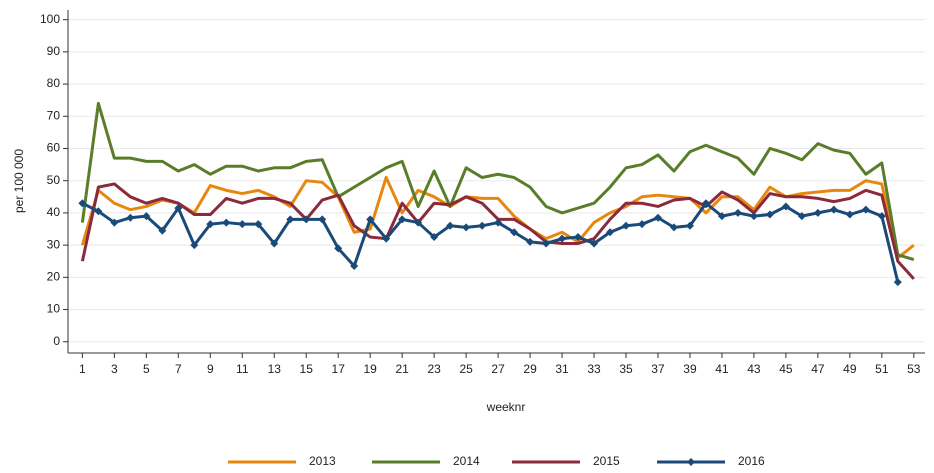 This screenshot has width=934, height=473. I want to click on x-axis-label: weeknr, so click(506, 407).